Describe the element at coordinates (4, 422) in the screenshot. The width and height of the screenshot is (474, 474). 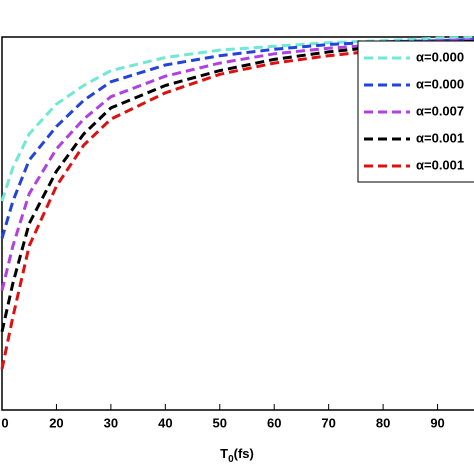
I see `x-tick-label: 0` at that location.